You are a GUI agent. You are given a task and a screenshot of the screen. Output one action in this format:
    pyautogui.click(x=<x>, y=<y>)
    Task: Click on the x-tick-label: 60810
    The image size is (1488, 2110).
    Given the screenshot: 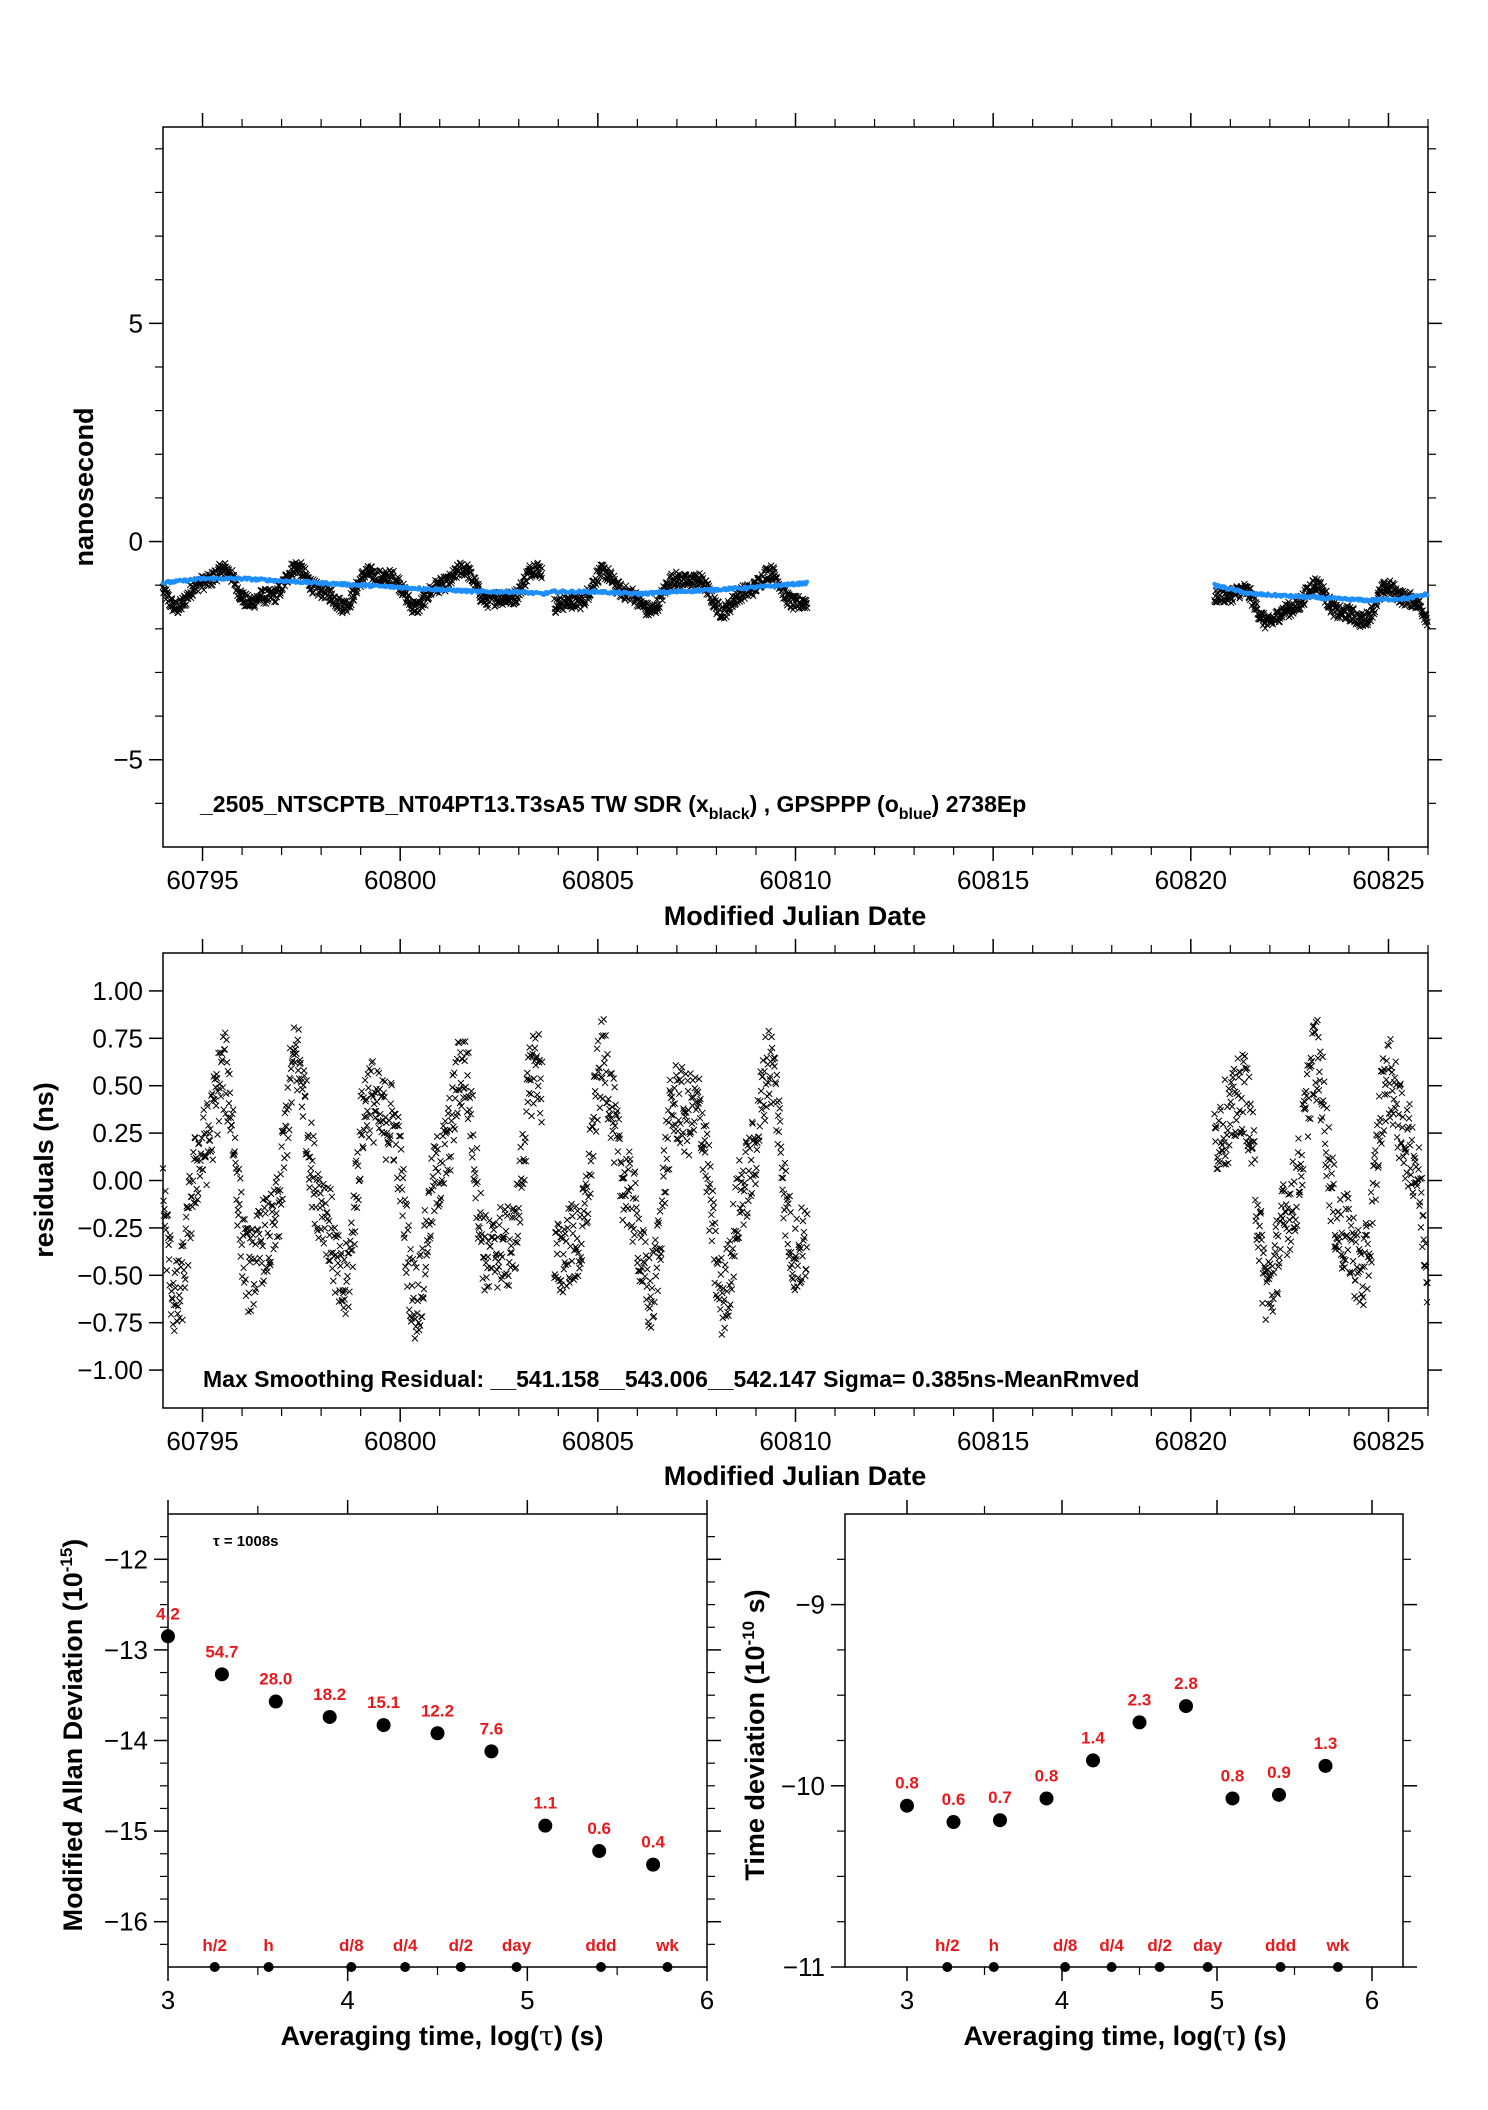 What is the action you would take?
    pyautogui.click(x=795, y=880)
    